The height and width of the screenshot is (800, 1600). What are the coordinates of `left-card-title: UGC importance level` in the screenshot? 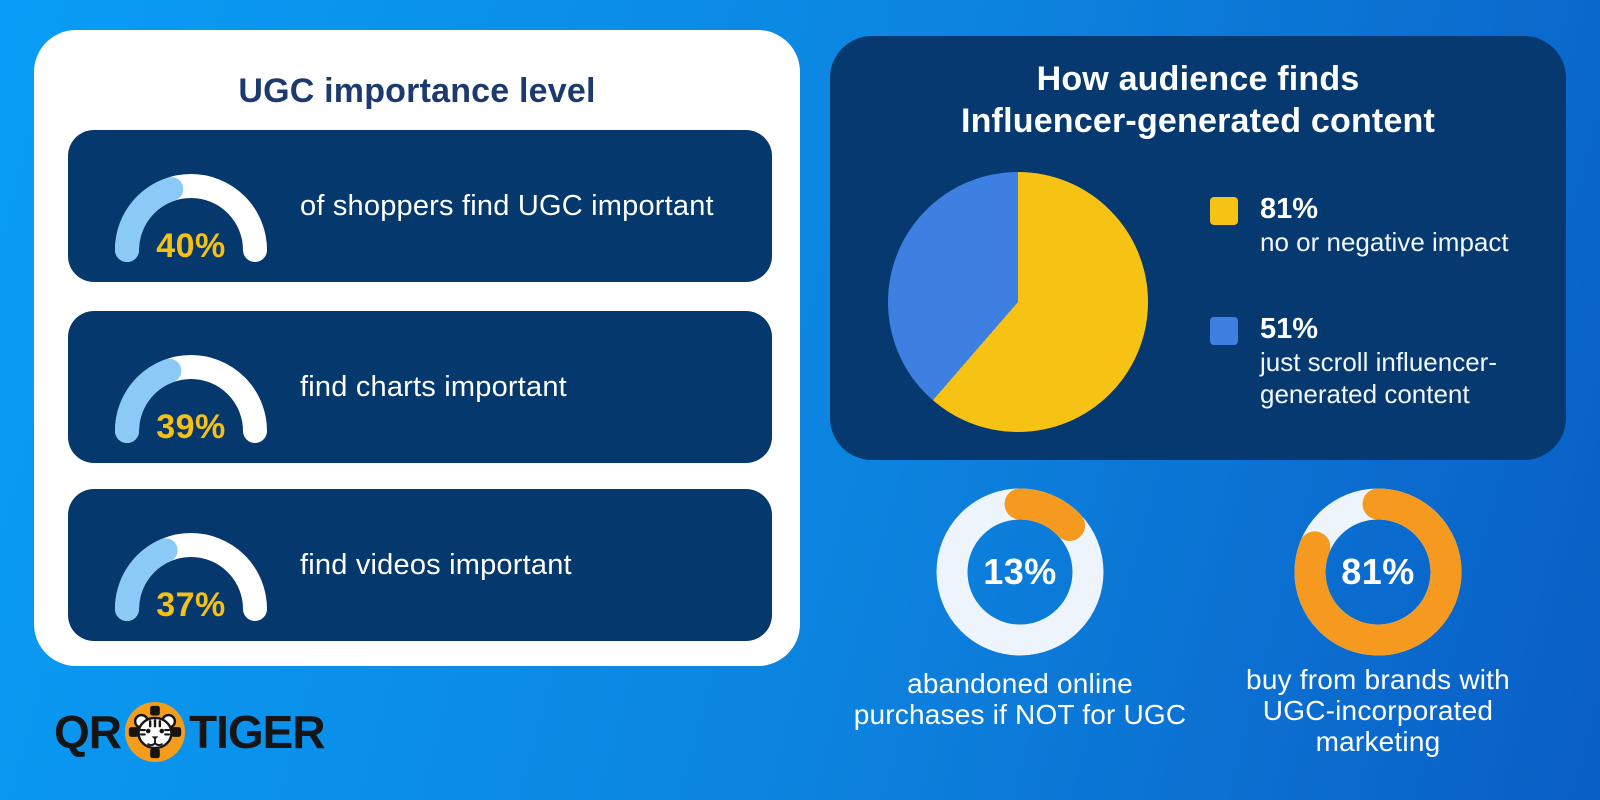 It's located at (417, 91).